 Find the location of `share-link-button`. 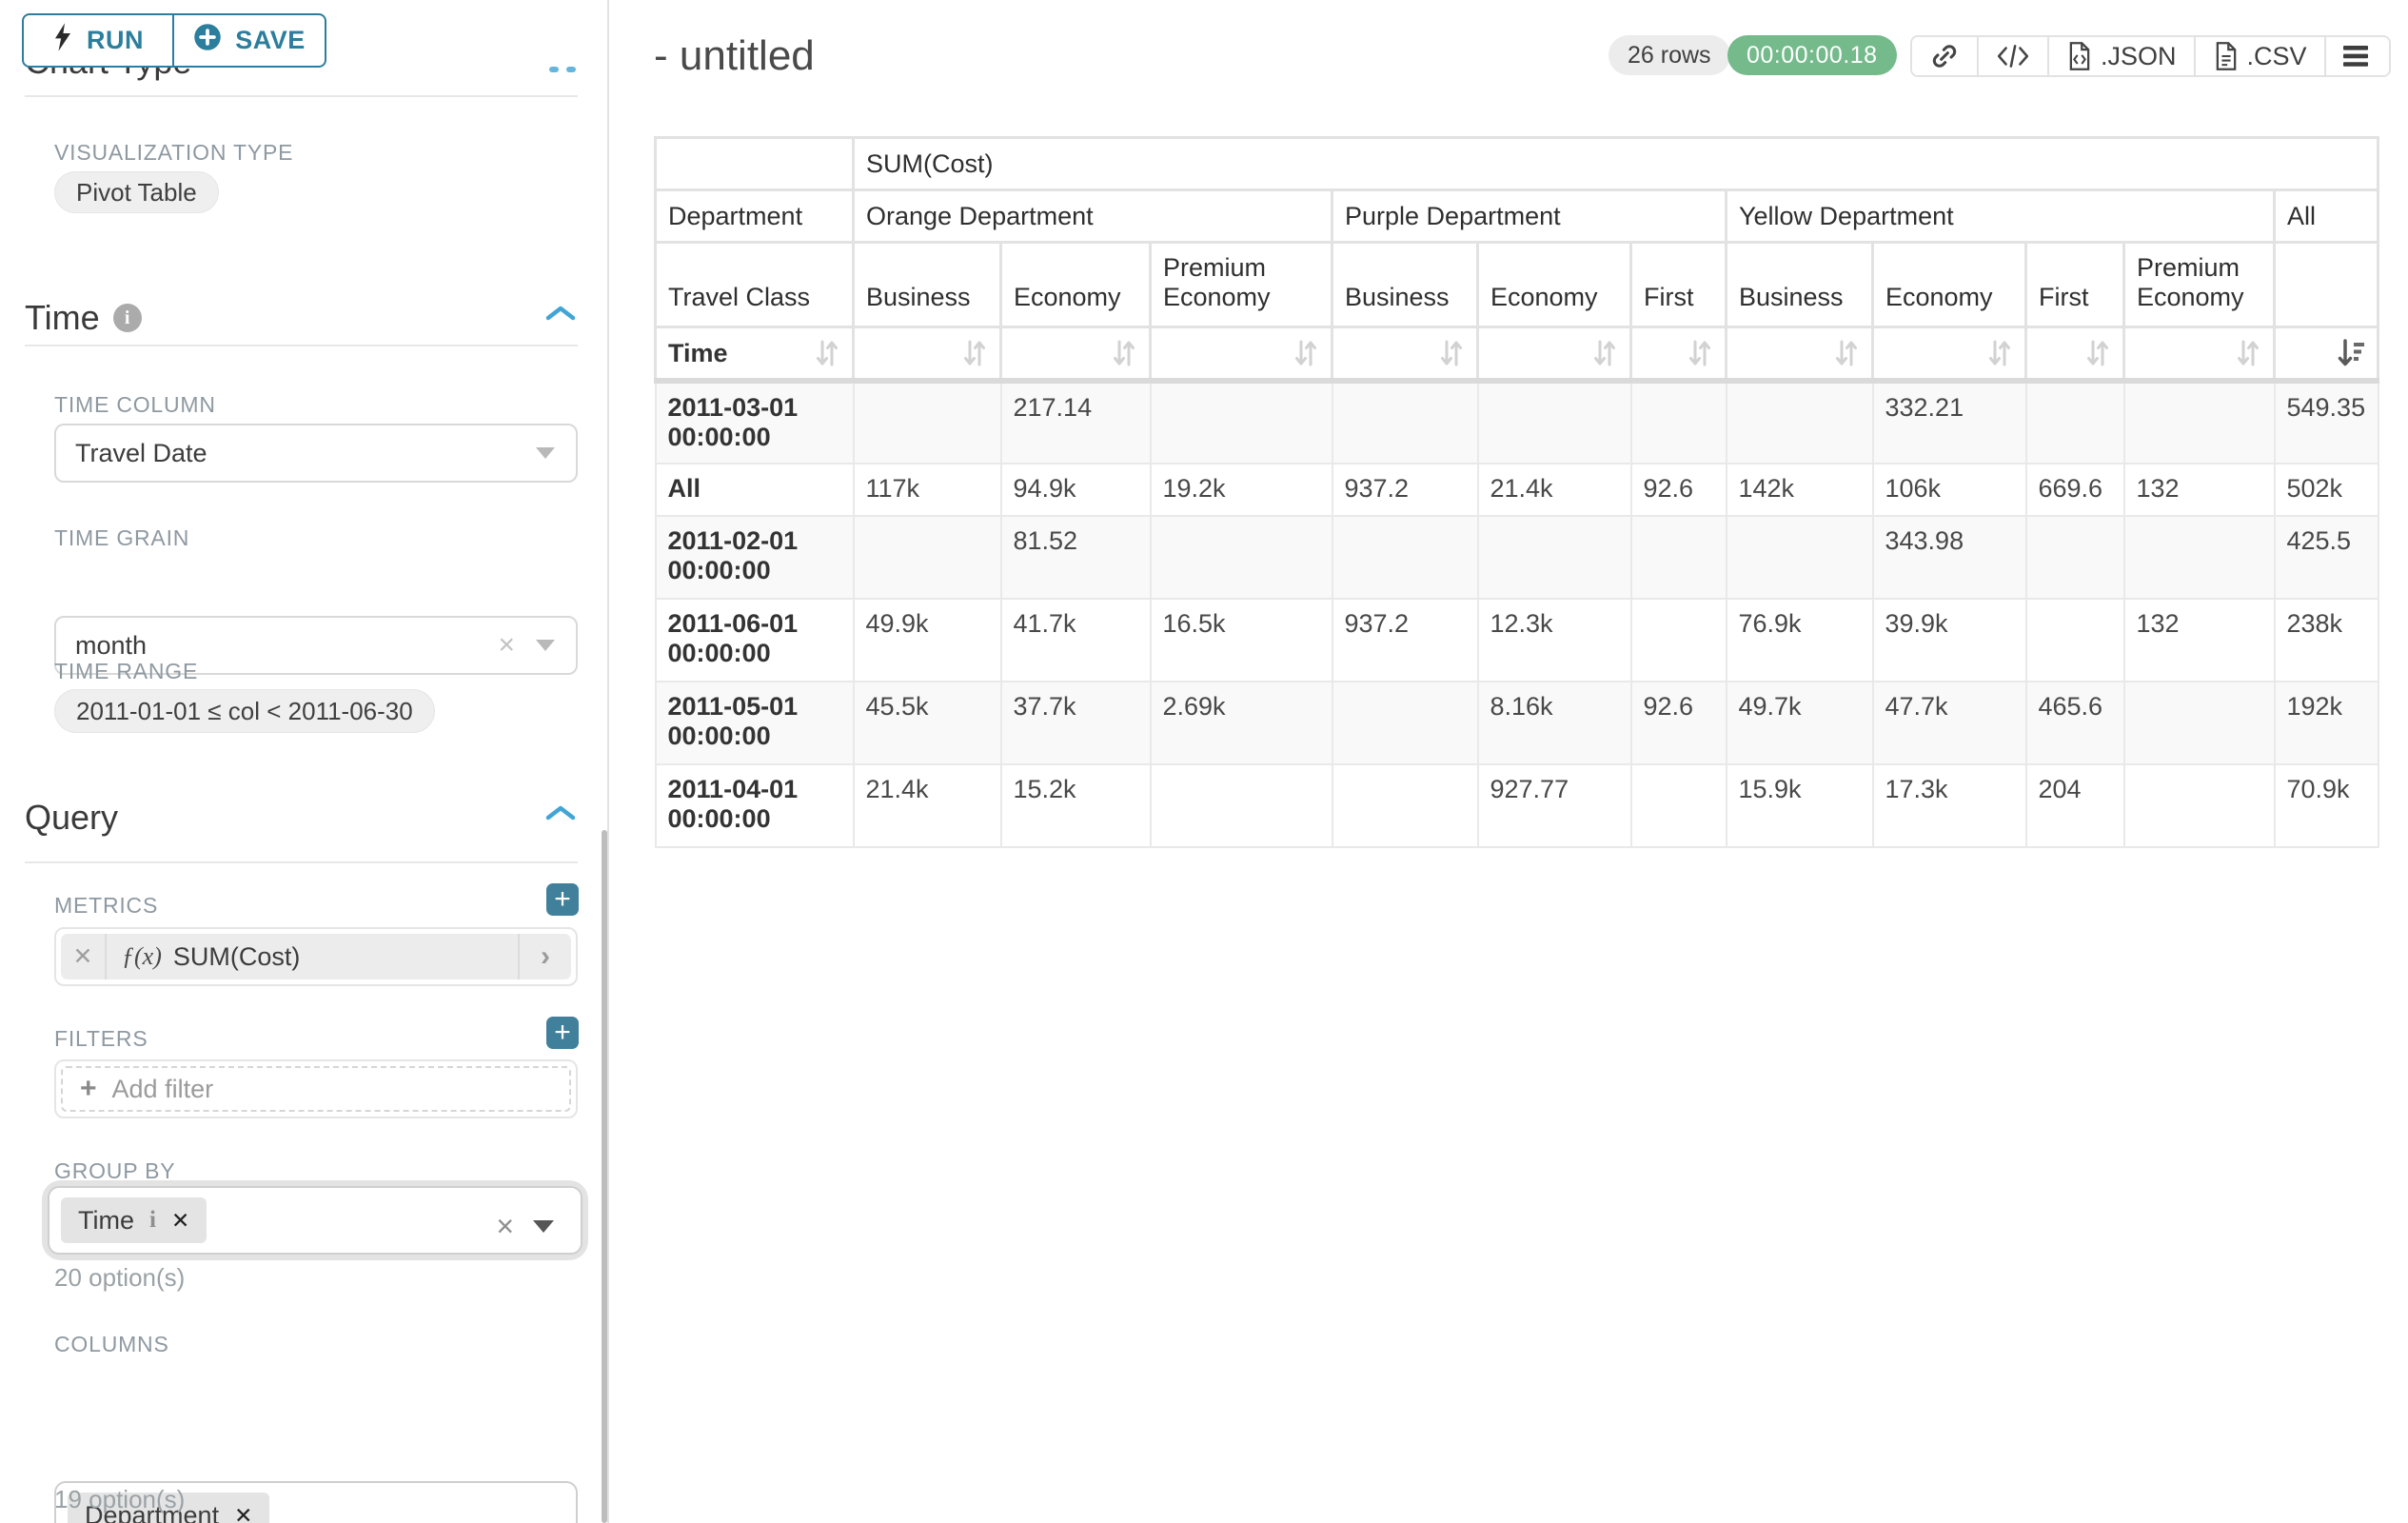

share-link-button is located at coordinates (1944, 56).